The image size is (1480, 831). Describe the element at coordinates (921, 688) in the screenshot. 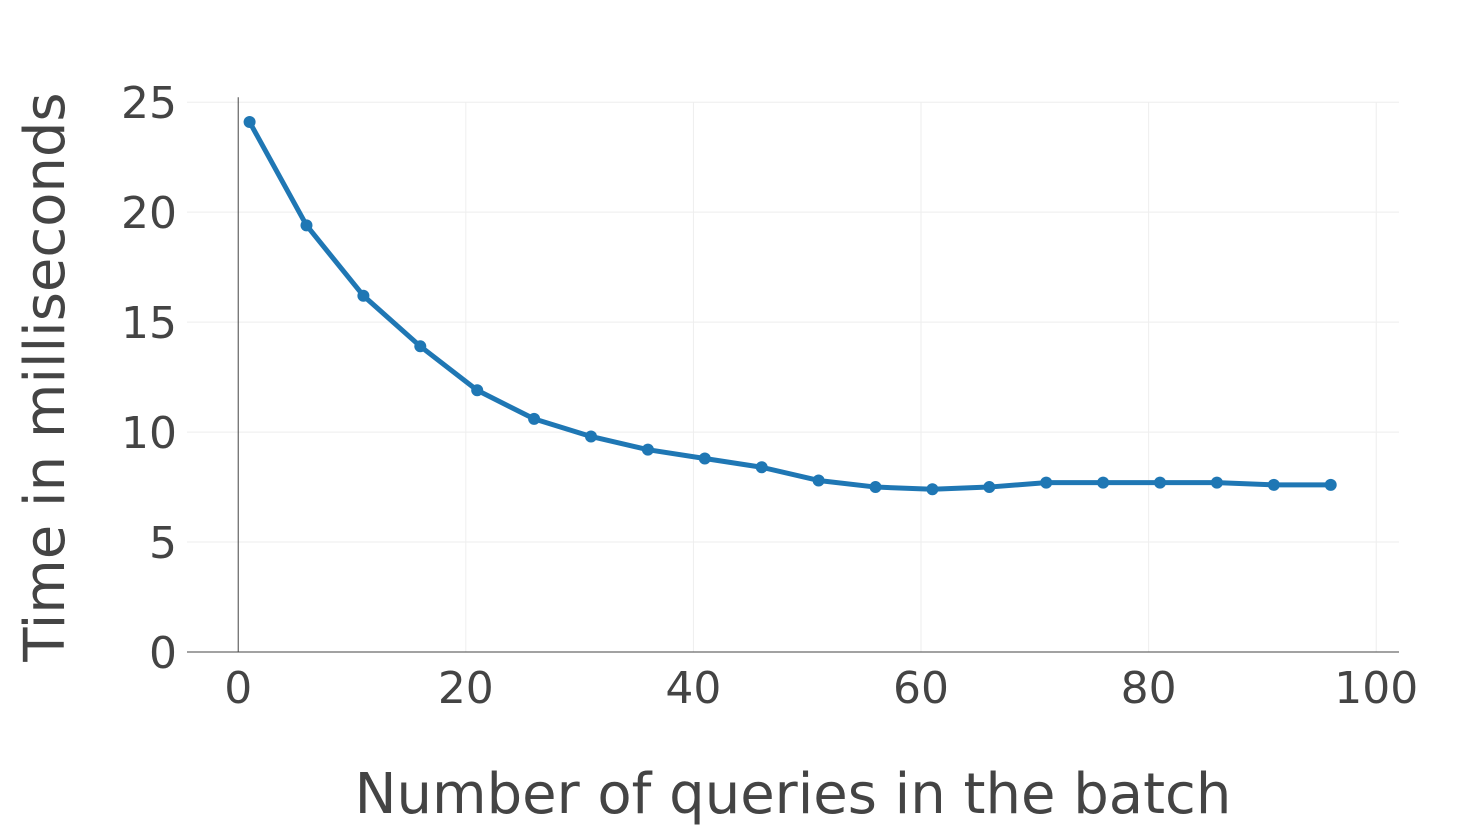

I see `x-tick-label: 60` at that location.